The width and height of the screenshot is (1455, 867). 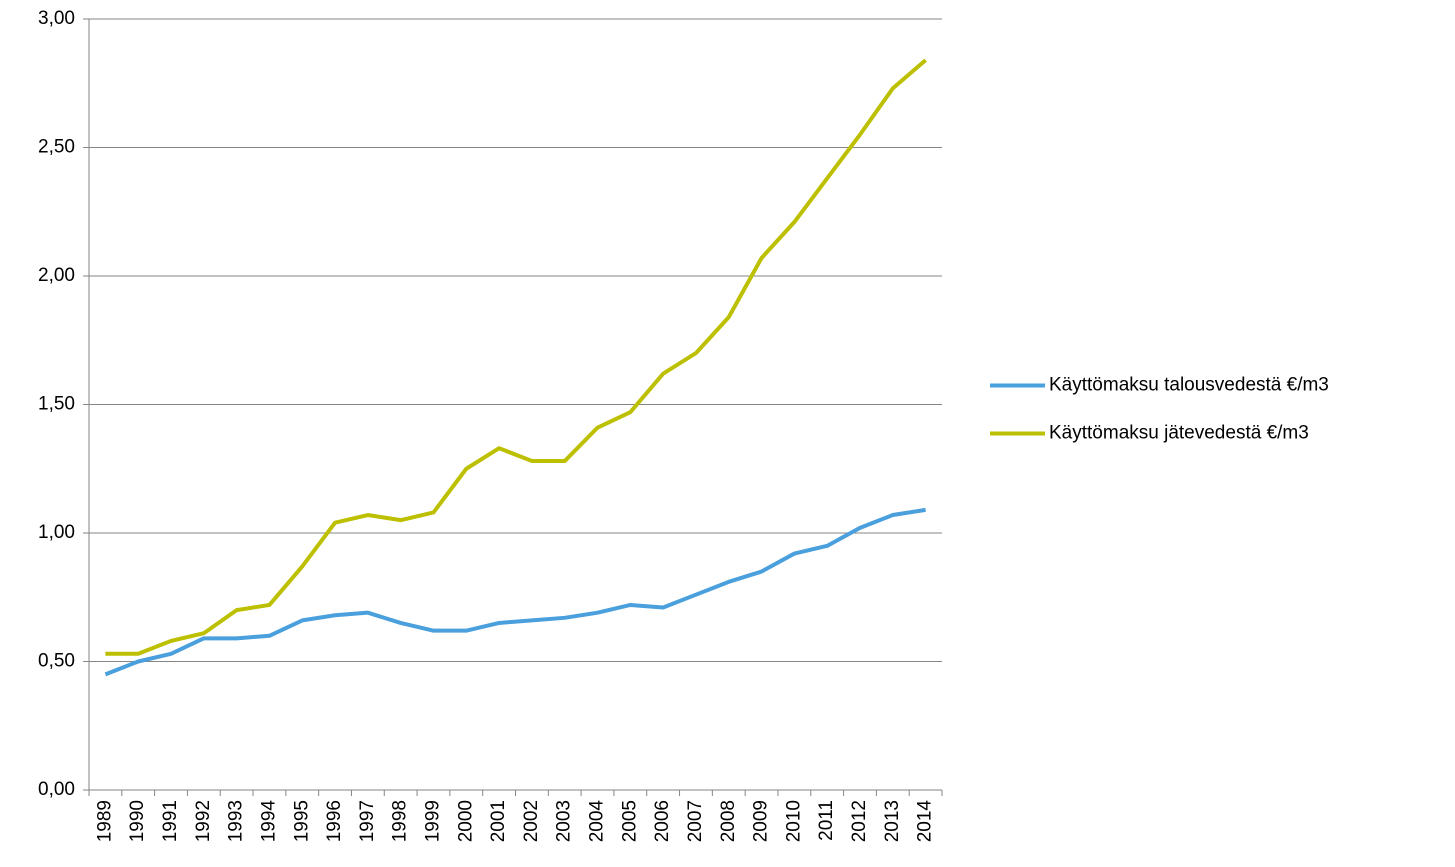 What do you see at coordinates (56, 147) in the screenshot?
I see `y-tick-label: 2,50` at bounding box center [56, 147].